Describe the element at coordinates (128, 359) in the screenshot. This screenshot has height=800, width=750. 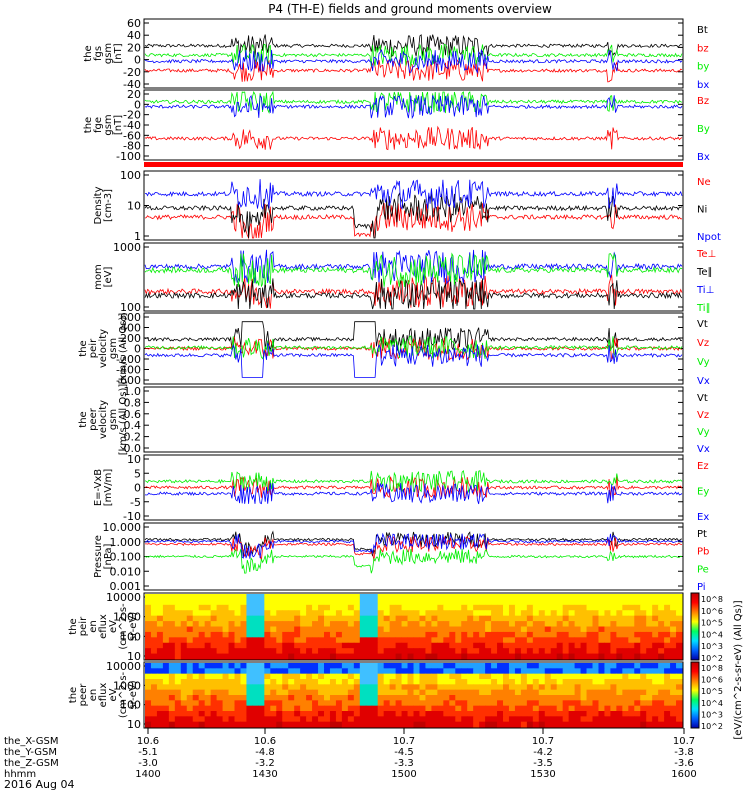
I see `y-tick-label: -200` at that location.